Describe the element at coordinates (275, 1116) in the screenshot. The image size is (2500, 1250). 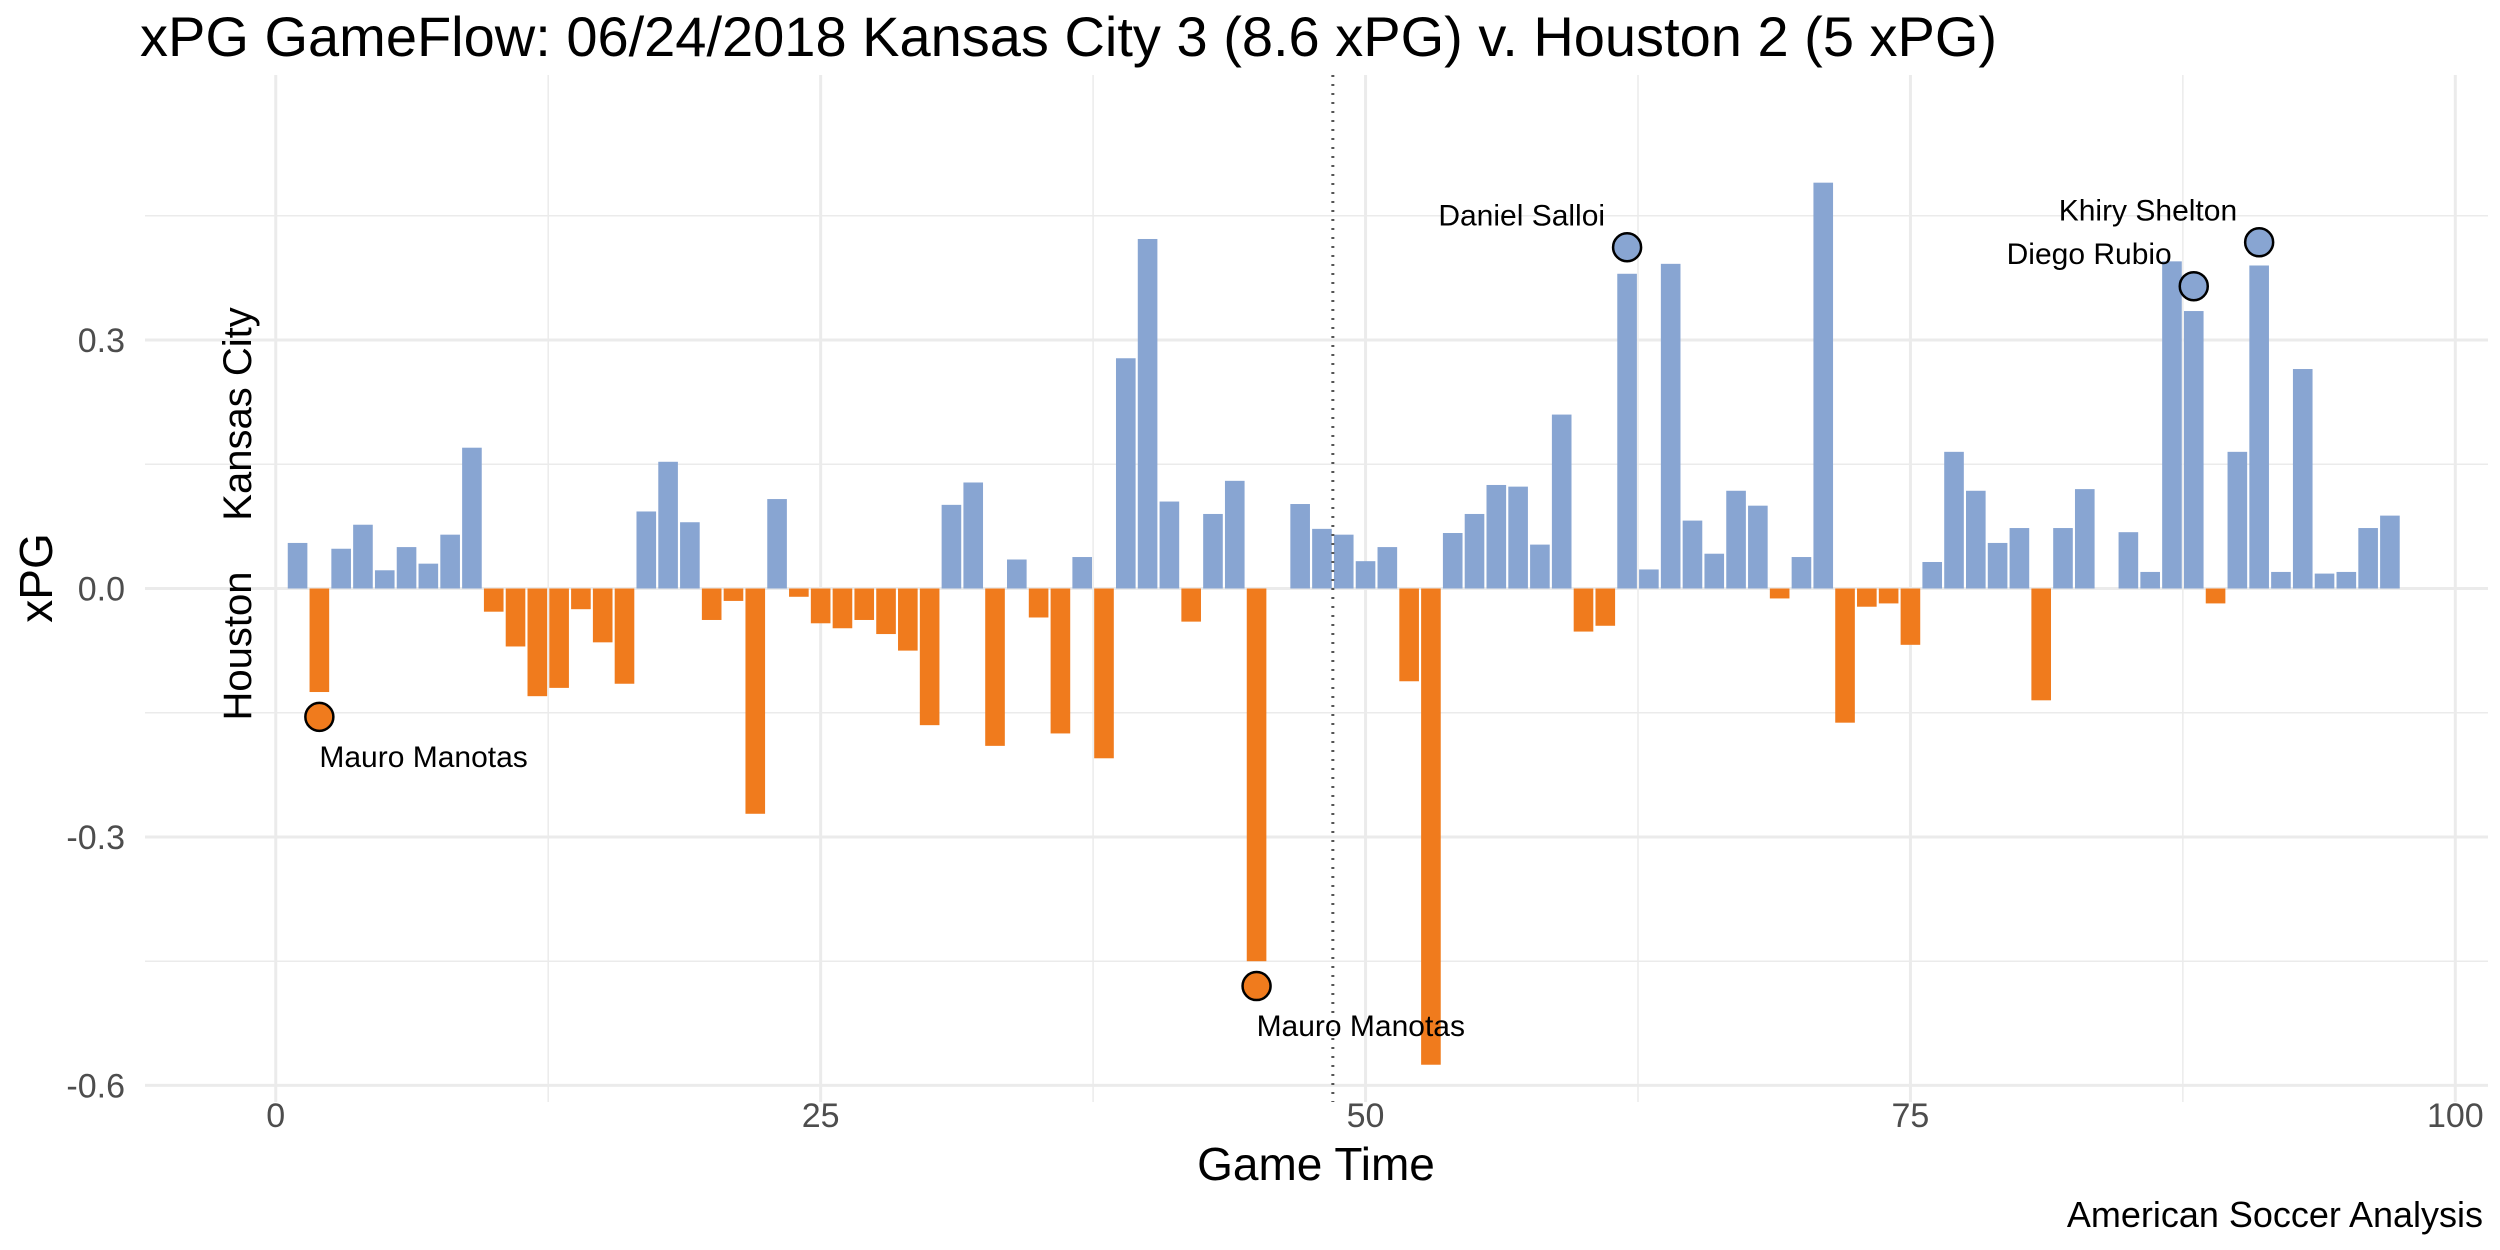
I see `x-tick-label: 0` at that location.